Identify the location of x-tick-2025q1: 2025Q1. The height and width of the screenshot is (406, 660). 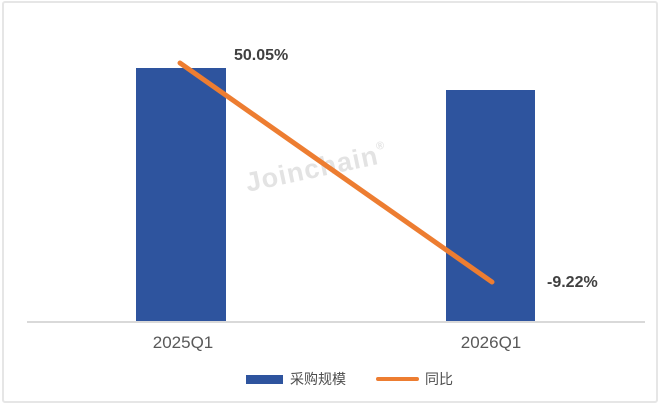
(183, 342).